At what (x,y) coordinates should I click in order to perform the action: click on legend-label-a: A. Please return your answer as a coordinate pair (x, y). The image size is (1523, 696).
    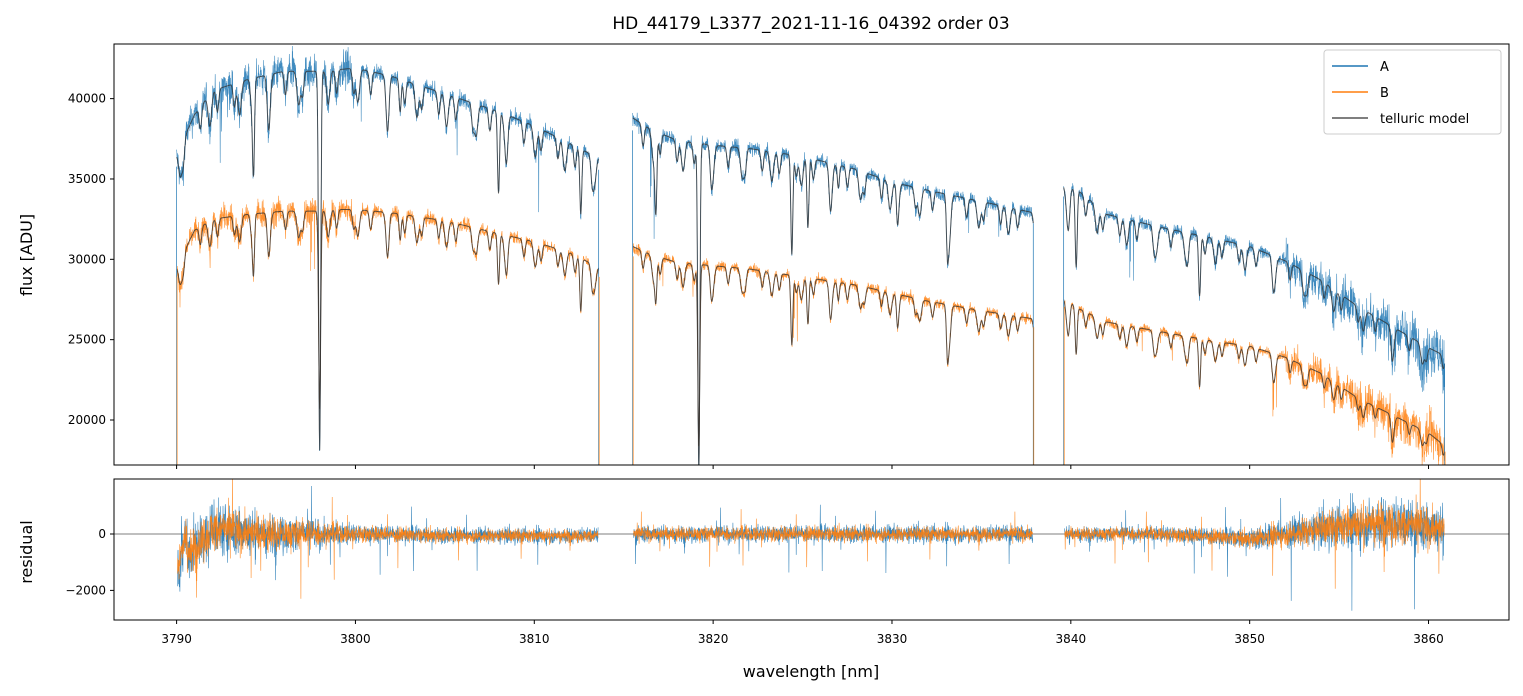
    Looking at the image, I should click on (1384, 67).